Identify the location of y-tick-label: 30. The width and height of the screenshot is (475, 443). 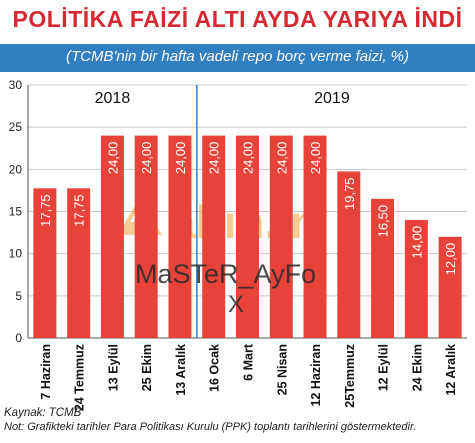
(16, 85).